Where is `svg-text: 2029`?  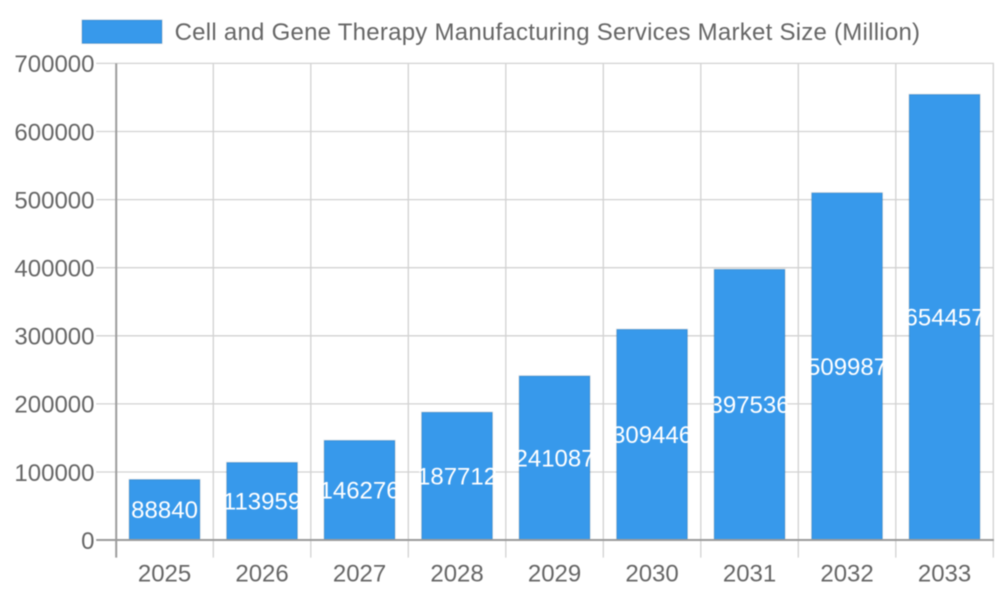
svg-text: 2029 is located at coordinates (554, 574).